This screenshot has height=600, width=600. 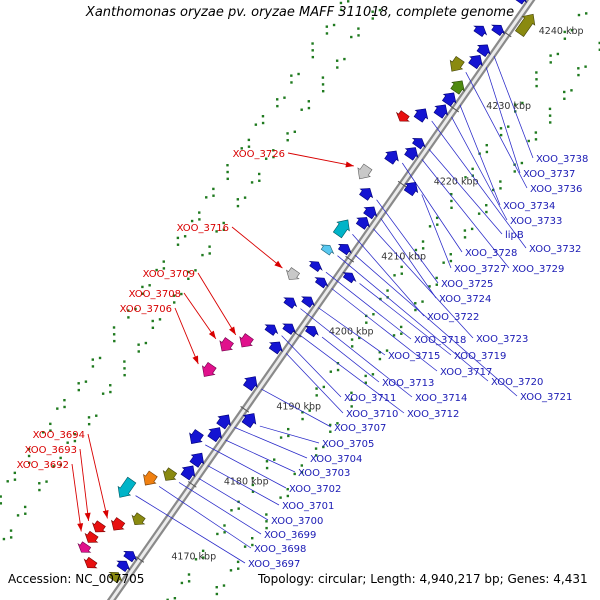 What do you see at coordinates (203, 228) in the screenshot?
I see `gene-label: XOO_3716` at bounding box center [203, 228].